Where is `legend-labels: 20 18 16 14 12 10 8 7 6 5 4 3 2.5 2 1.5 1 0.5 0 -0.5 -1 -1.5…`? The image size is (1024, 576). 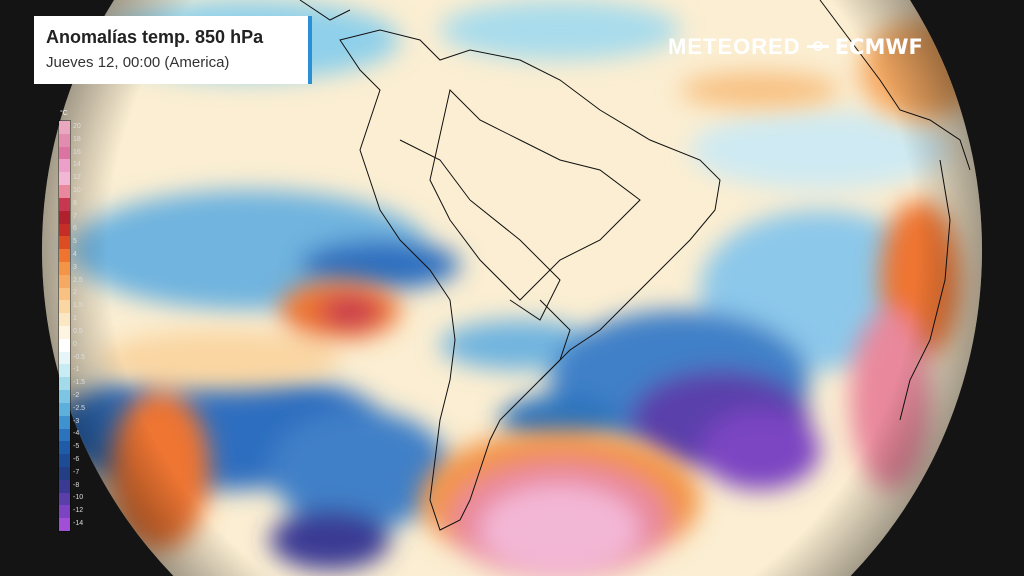 legend-labels: 20 18 16 14 12 10 8 7 6 5 4 3 2.5 2 1.5 1 0.5 0 -0.5 -1 -1.5… is located at coordinates (84, 325).